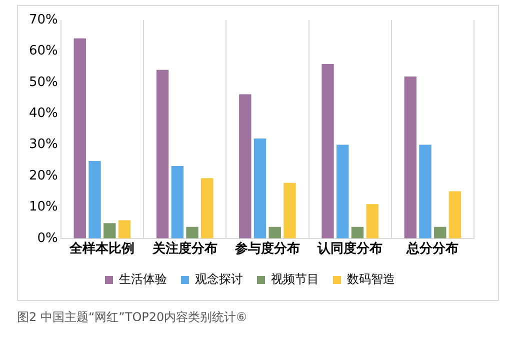 This screenshot has width=514, height=342. What do you see at coordinates (219, 279) in the screenshot?
I see `legend-label: 观念探讨` at bounding box center [219, 279].